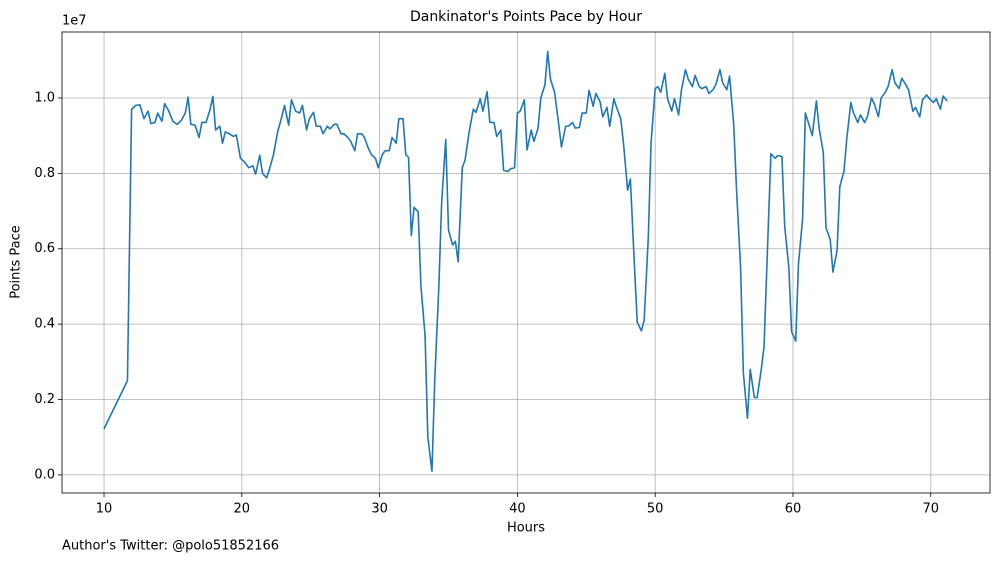  Describe the element at coordinates (655, 509) in the screenshot. I see `x-tick-label: 50` at that location.